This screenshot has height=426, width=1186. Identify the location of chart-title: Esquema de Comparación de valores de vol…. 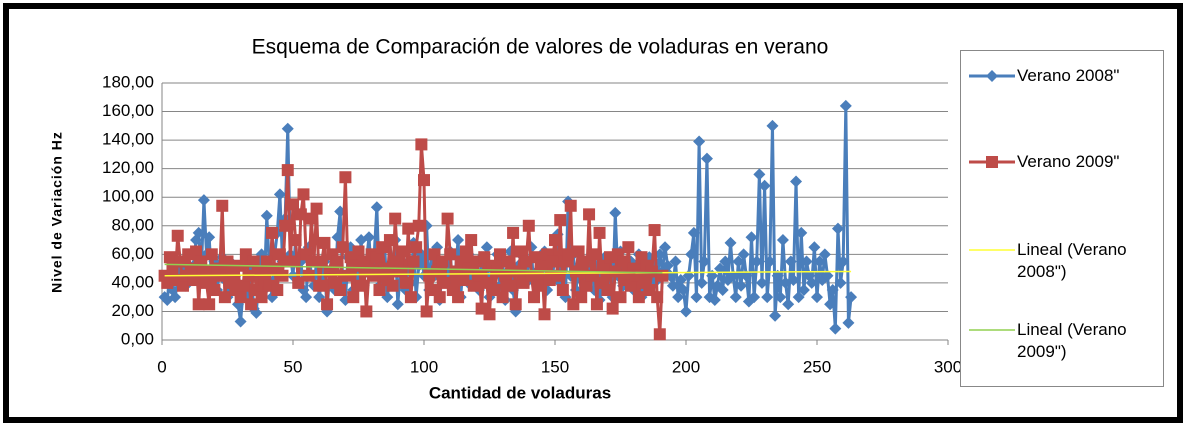
(540, 47).